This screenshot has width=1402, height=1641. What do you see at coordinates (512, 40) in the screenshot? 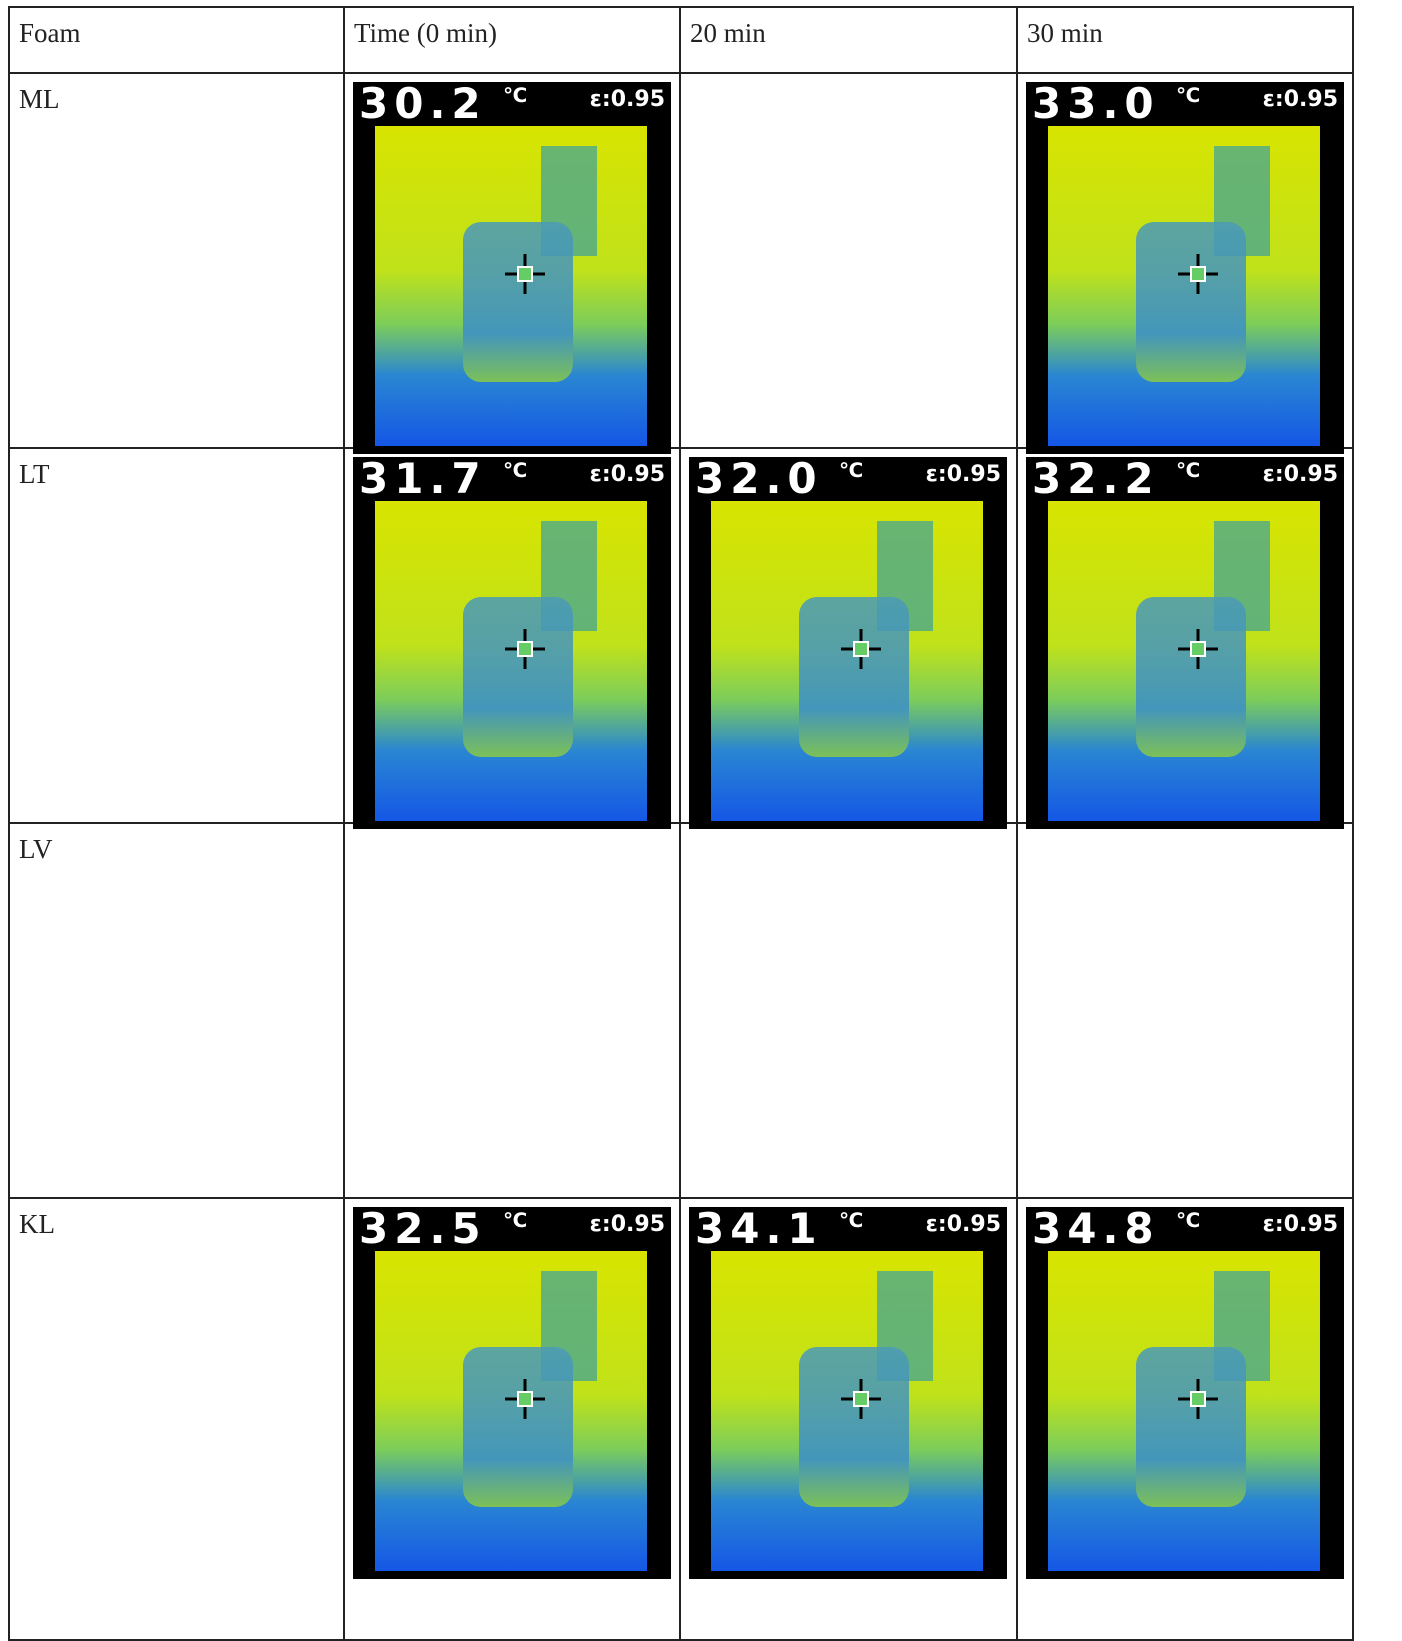
I see `header-cell: Time (0 min)` at bounding box center [512, 40].